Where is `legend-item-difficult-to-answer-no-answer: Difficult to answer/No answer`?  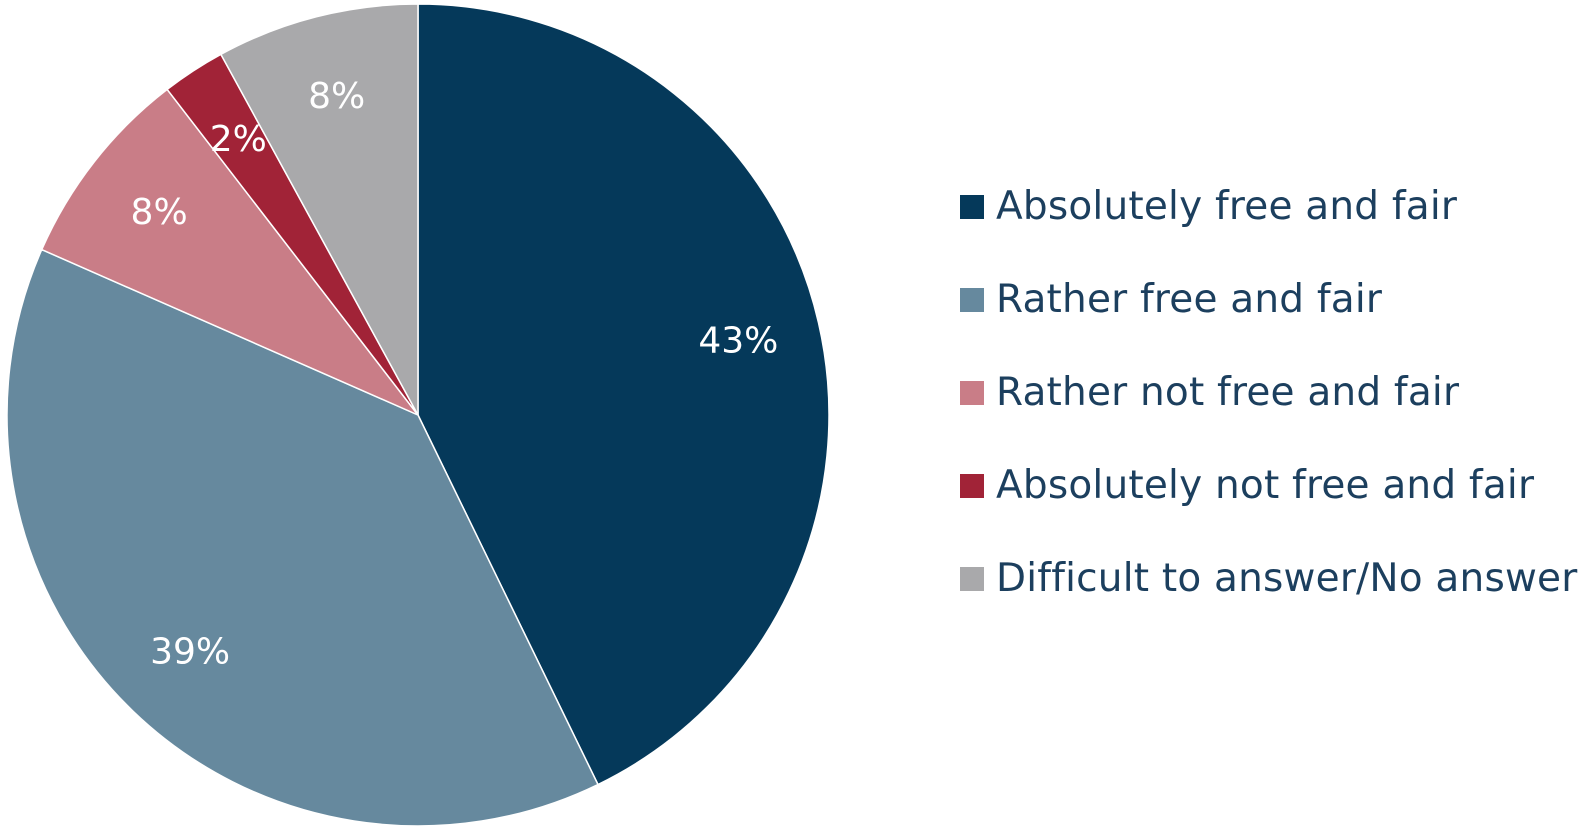
legend-item-difficult-to-answer-no-answer: Difficult to answer/No answer is located at coordinates (1269, 578).